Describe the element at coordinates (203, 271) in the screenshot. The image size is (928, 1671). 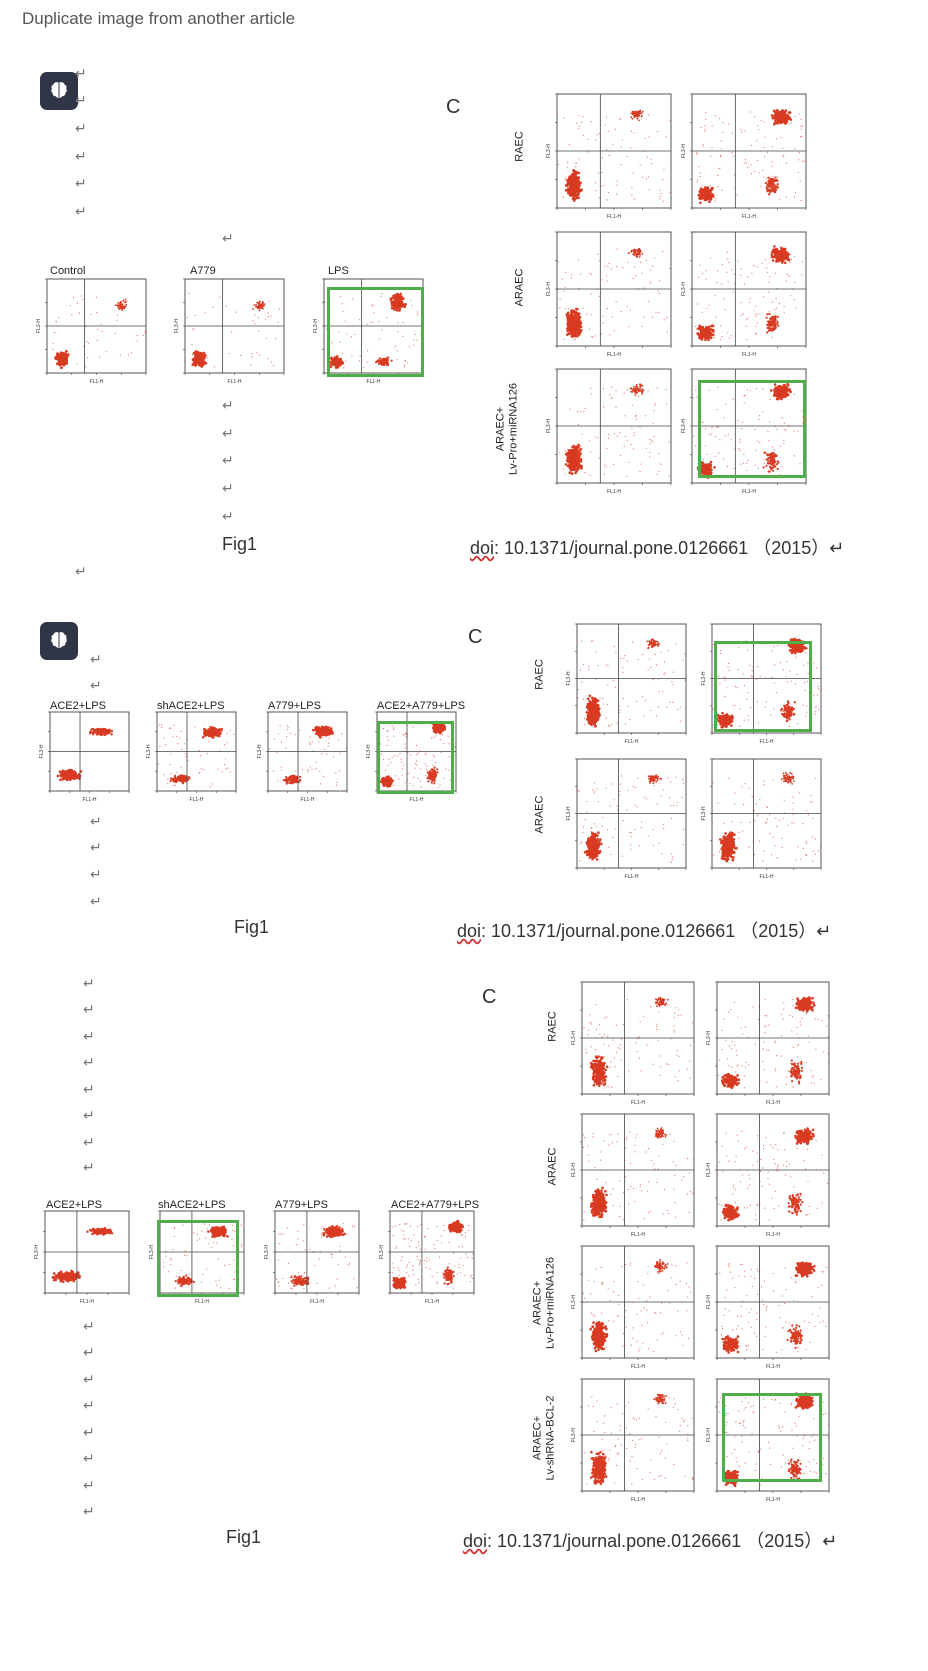
I see `panel-title: A779` at that location.